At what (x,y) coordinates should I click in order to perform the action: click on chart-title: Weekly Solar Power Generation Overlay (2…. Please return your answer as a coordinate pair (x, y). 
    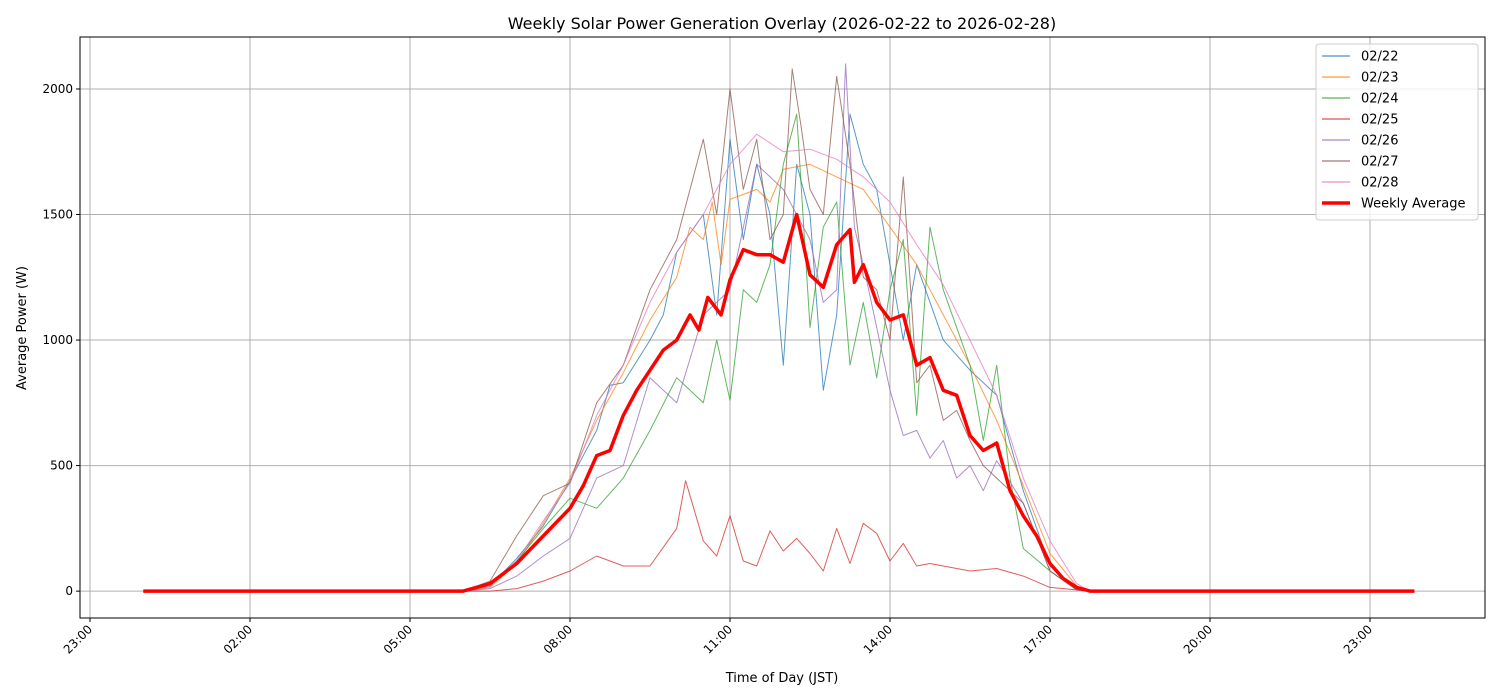
    Looking at the image, I should click on (782, 23).